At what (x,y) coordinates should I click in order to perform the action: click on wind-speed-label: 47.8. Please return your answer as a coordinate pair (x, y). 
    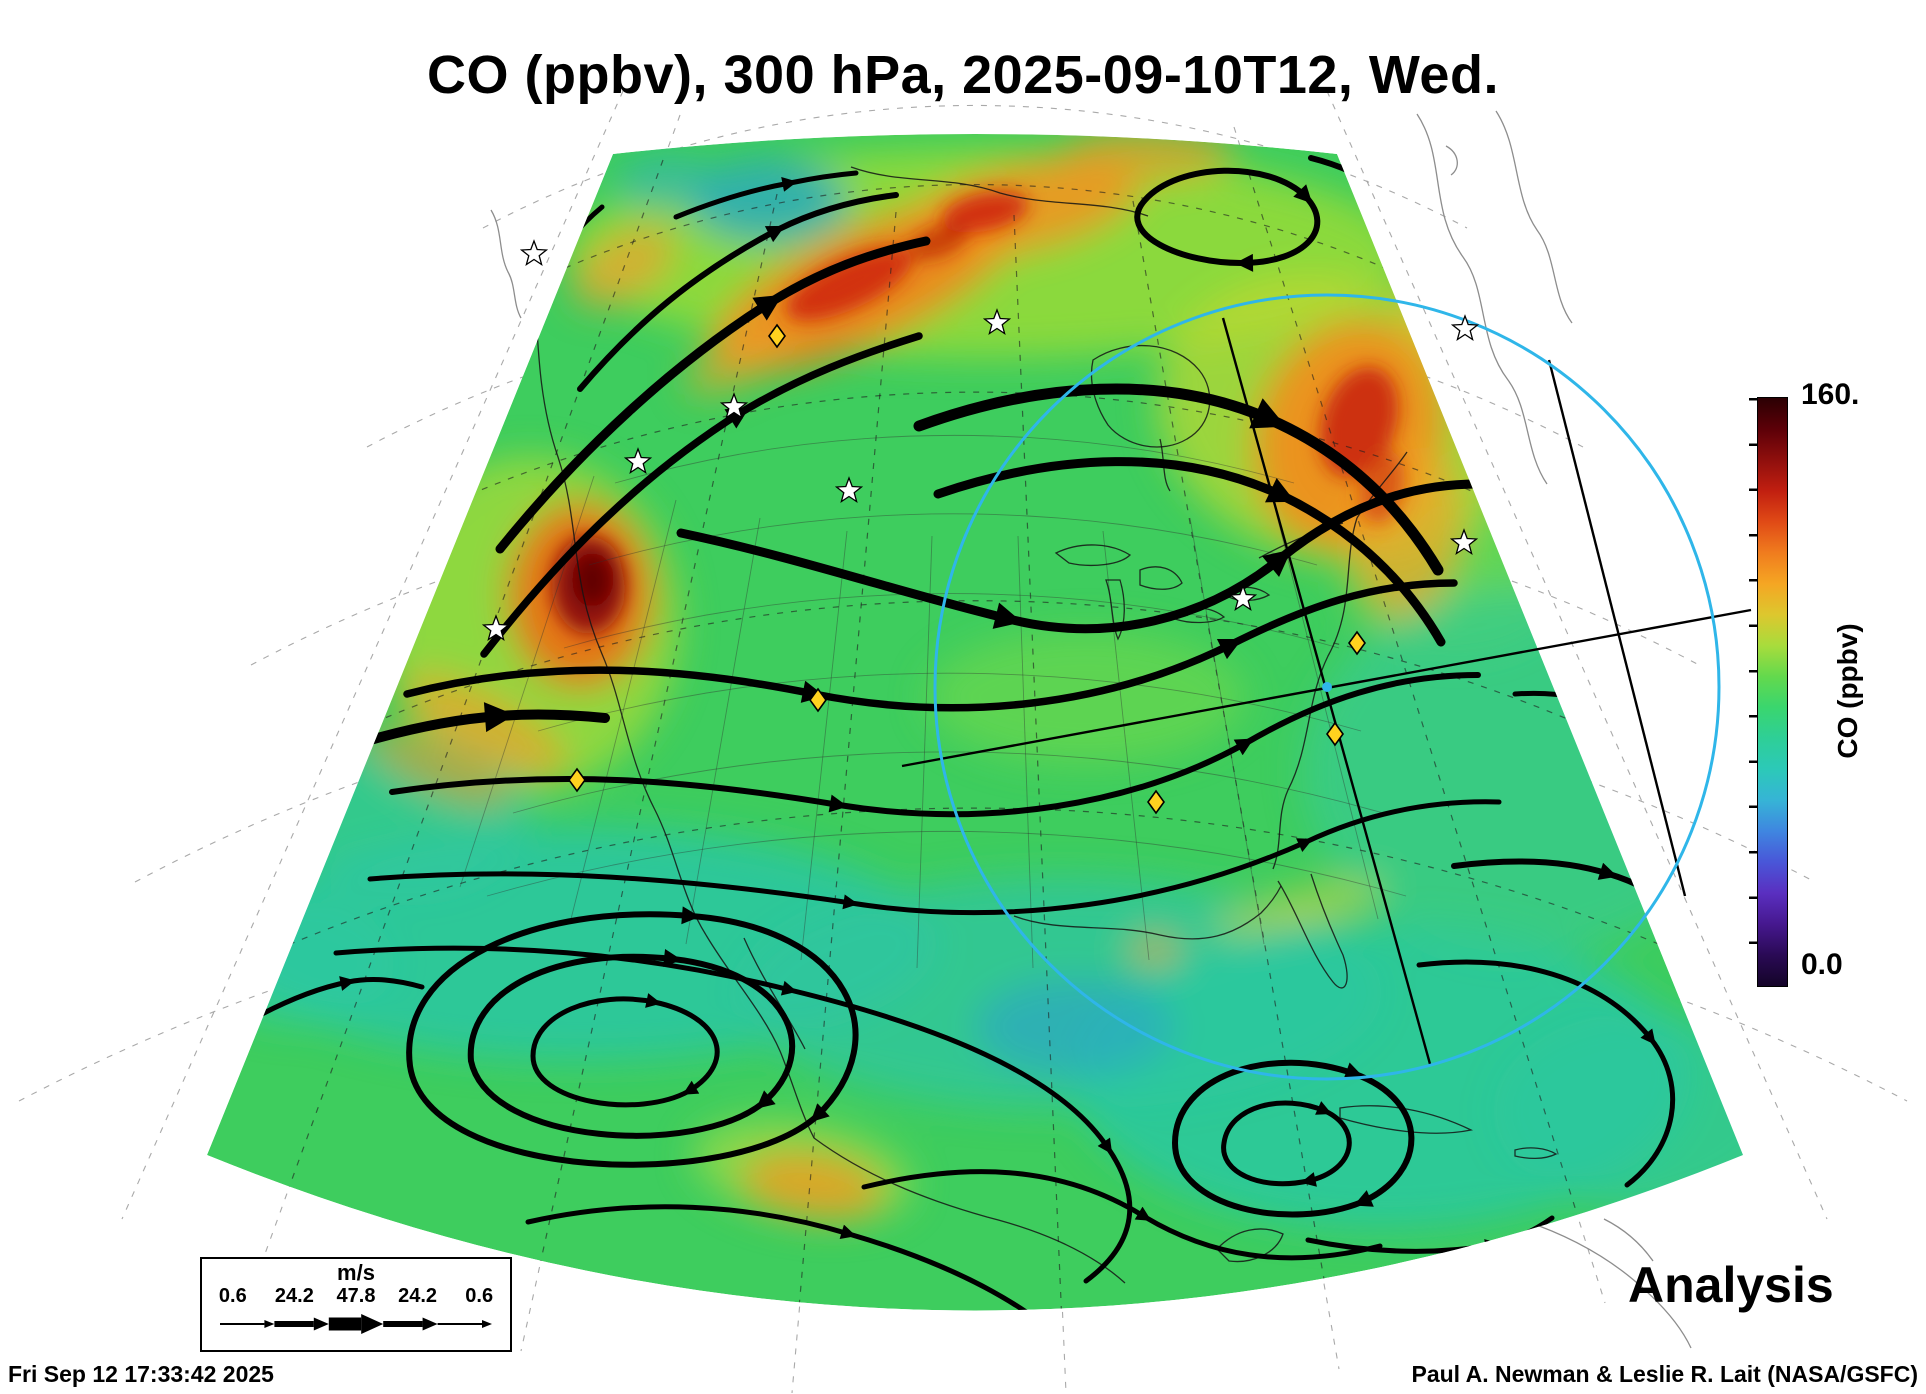
    Looking at the image, I should click on (356, 1296).